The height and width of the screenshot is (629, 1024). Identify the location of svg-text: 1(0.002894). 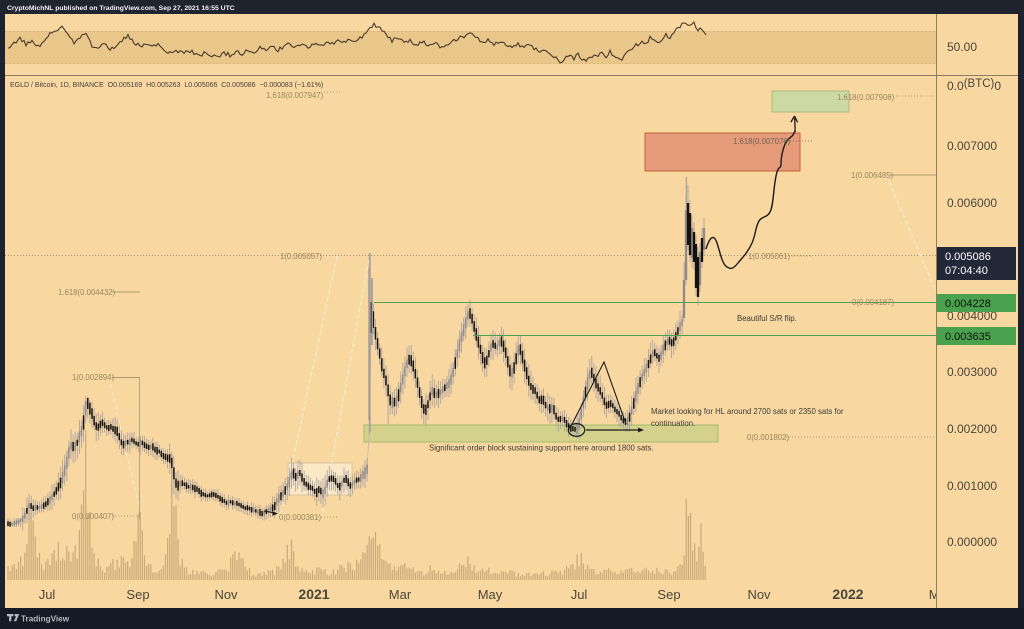
(93, 377).